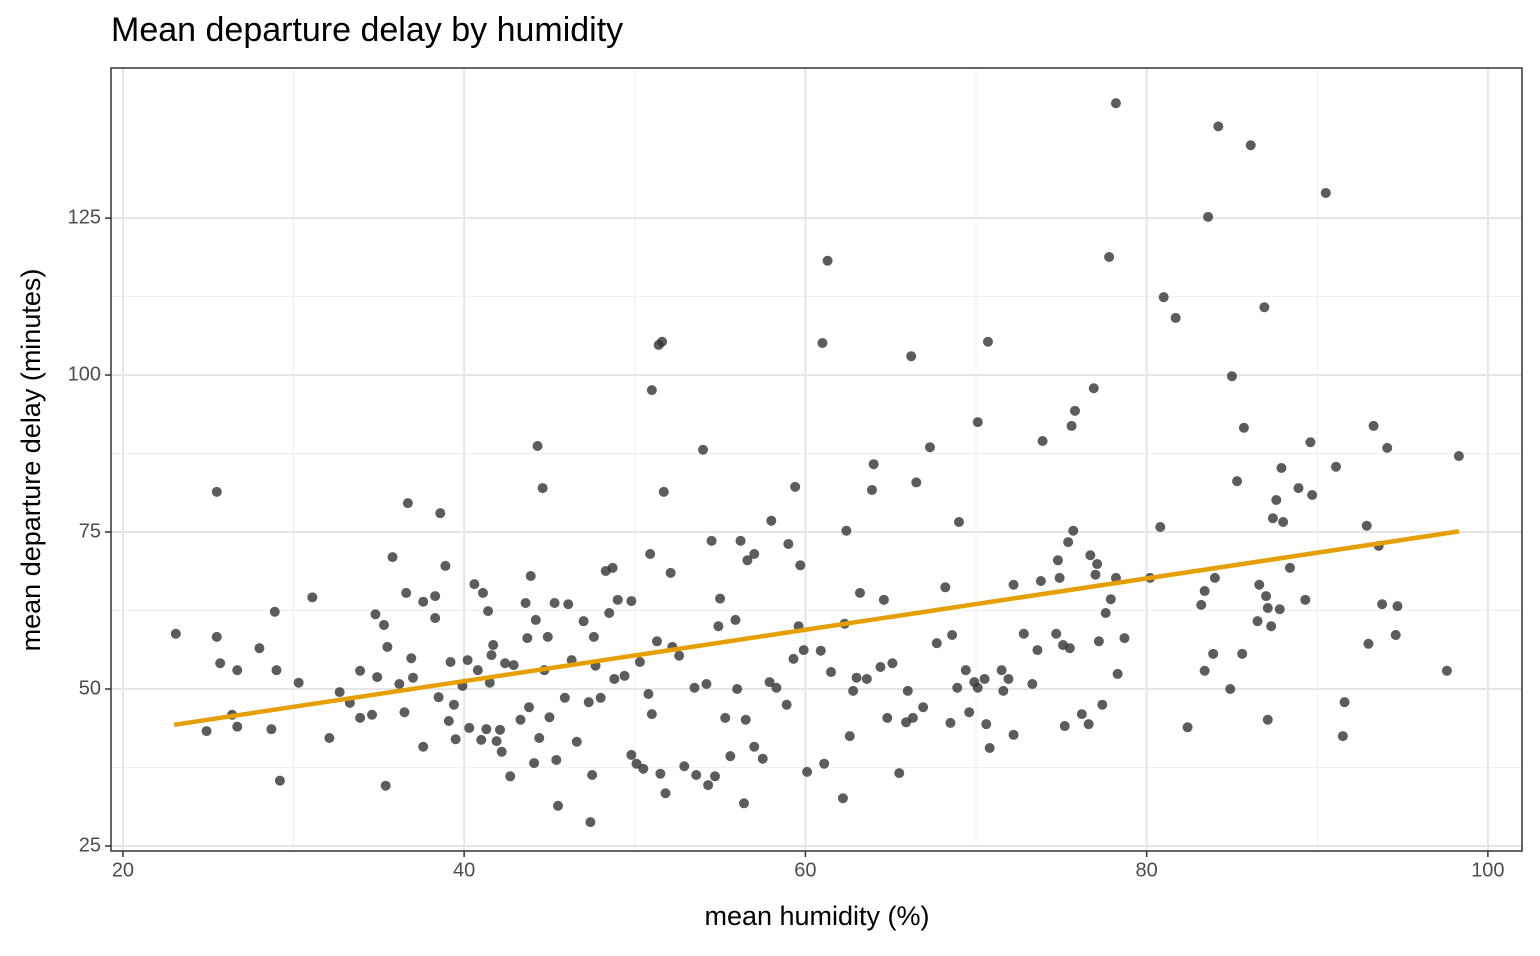 This screenshot has height=956, width=1540. Describe the element at coordinates (367, 30) in the screenshot. I see `chart-title: Mean departure delay by humidity` at that location.